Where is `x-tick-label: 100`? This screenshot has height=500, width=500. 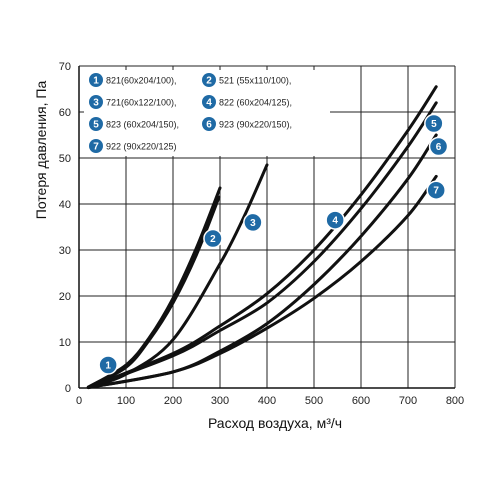 x-tick-label: 100 is located at coordinates (126, 401).